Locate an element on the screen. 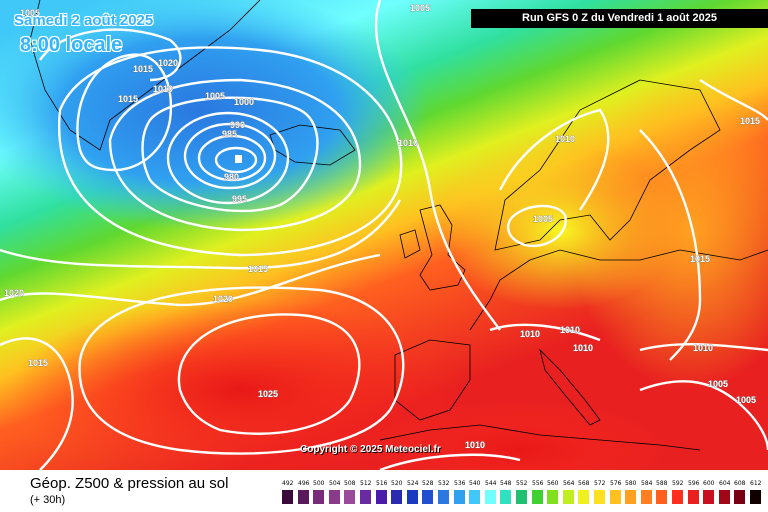 This screenshot has height=512, width=768. isobar-label: 990 is located at coordinates (237, 125).